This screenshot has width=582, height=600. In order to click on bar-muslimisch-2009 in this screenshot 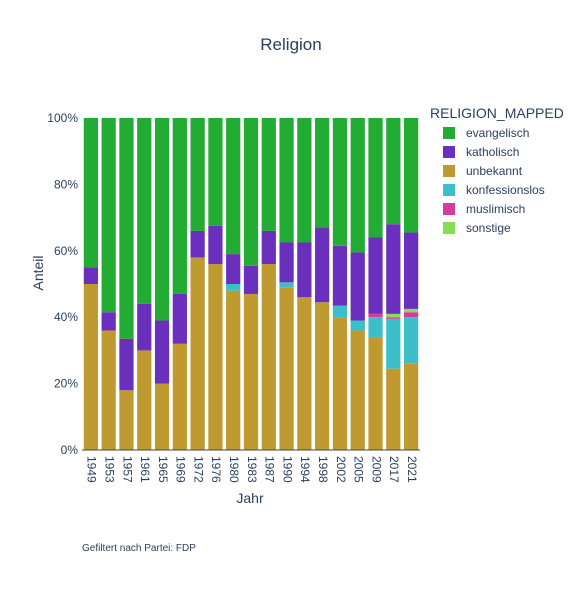, I will do `click(375, 315)`.